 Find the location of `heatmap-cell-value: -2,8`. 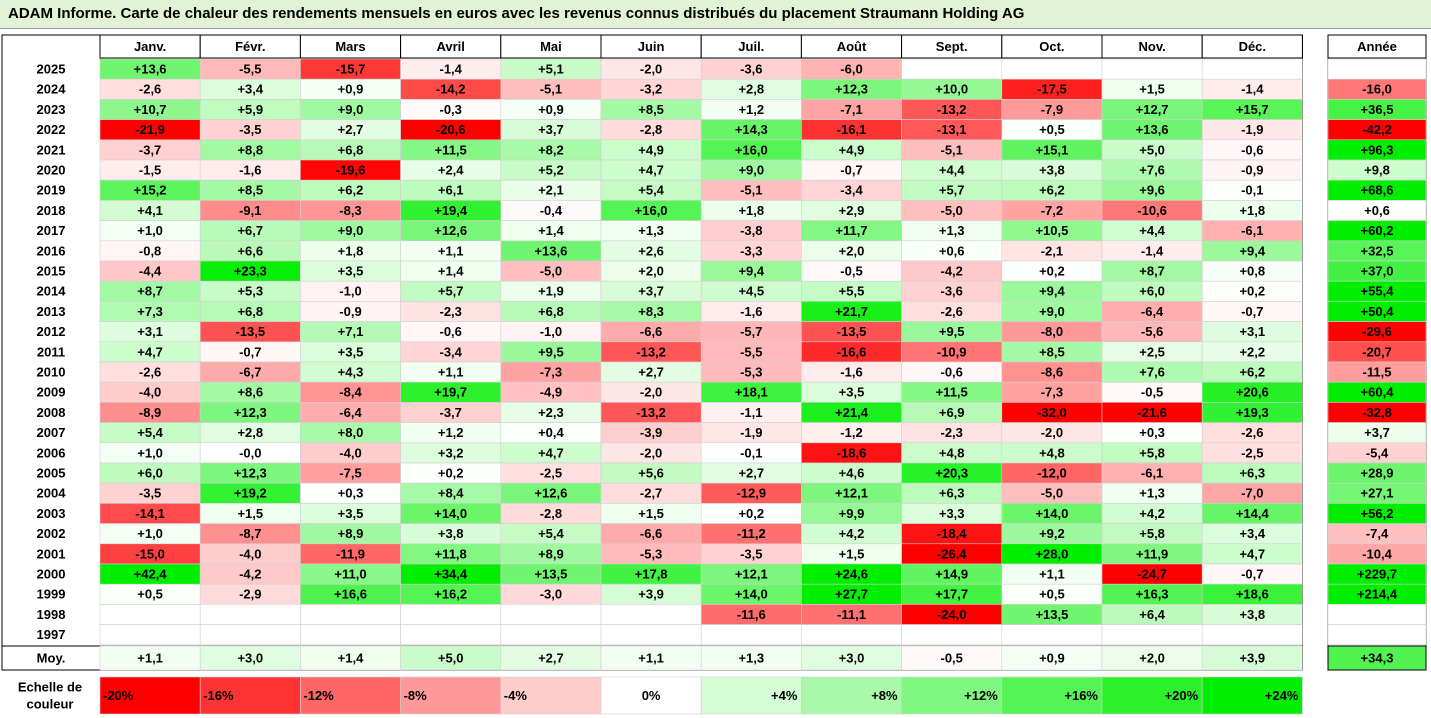

heatmap-cell-value: -2,8 is located at coordinates (651, 129).